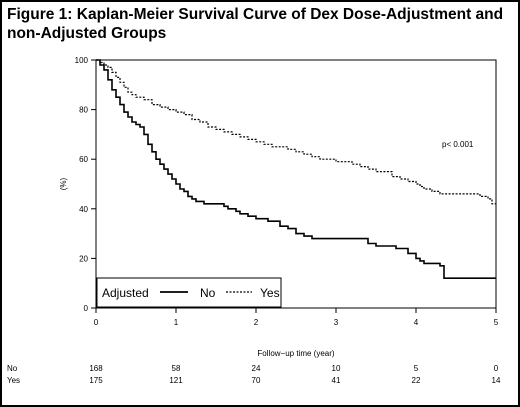 This screenshot has height=407, width=520. I want to click on risk-count: 0, so click(496, 368).